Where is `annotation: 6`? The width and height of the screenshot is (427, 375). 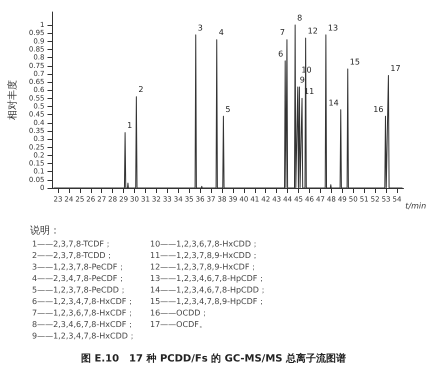
annotation: 6 is located at coordinates (281, 53).